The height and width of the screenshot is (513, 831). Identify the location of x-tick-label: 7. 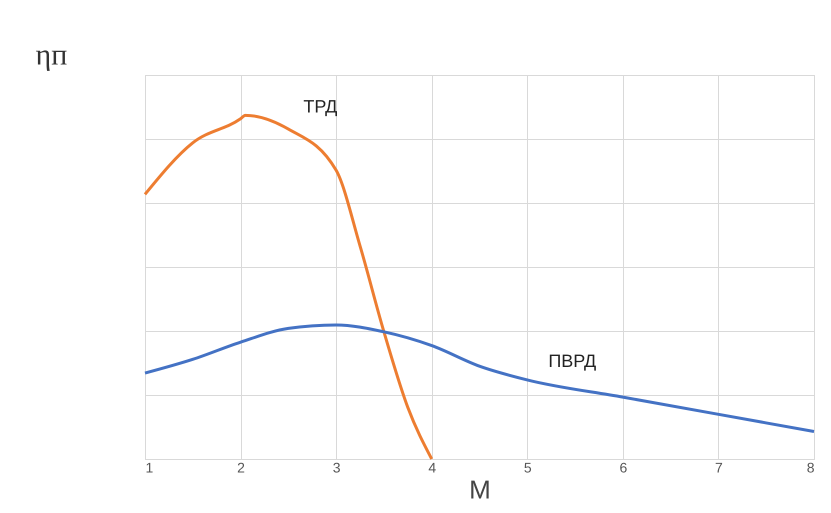
(719, 468).